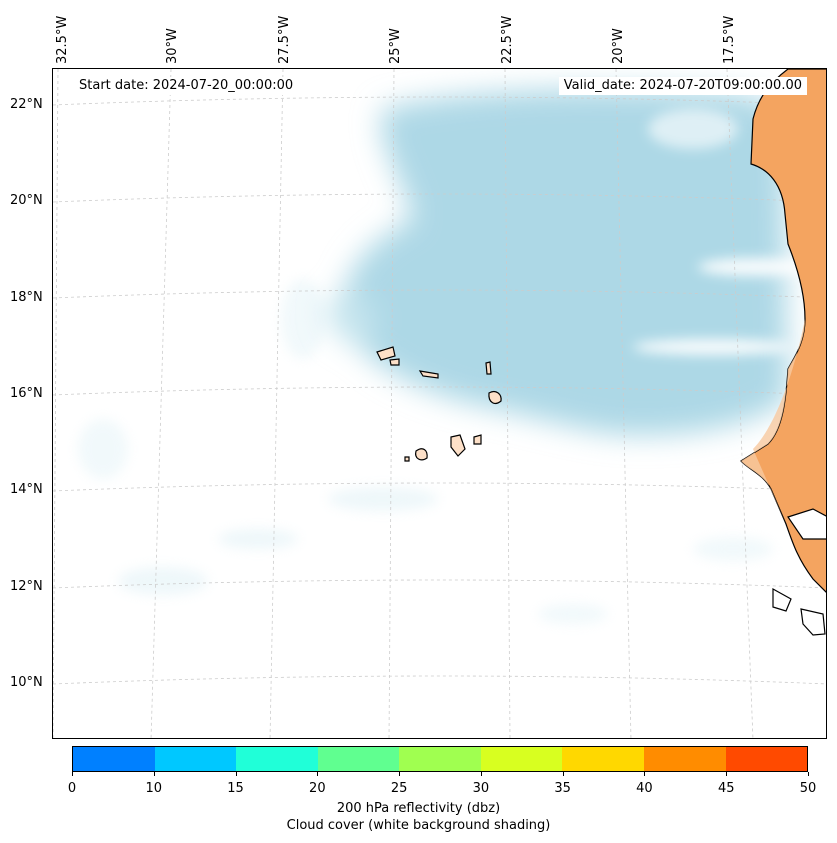  Describe the element at coordinates (439, 294) in the screenshot. I see `parallel-18n` at that location.